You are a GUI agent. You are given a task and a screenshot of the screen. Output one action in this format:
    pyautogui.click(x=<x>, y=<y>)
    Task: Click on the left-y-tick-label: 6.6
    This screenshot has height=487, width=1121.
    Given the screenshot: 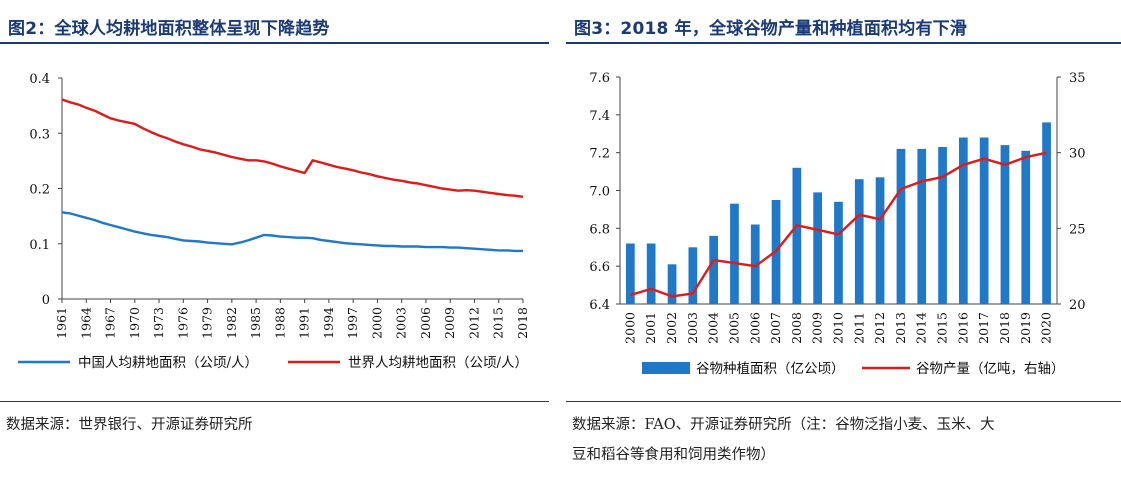 What is the action you would take?
    pyautogui.click(x=599, y=267)
    